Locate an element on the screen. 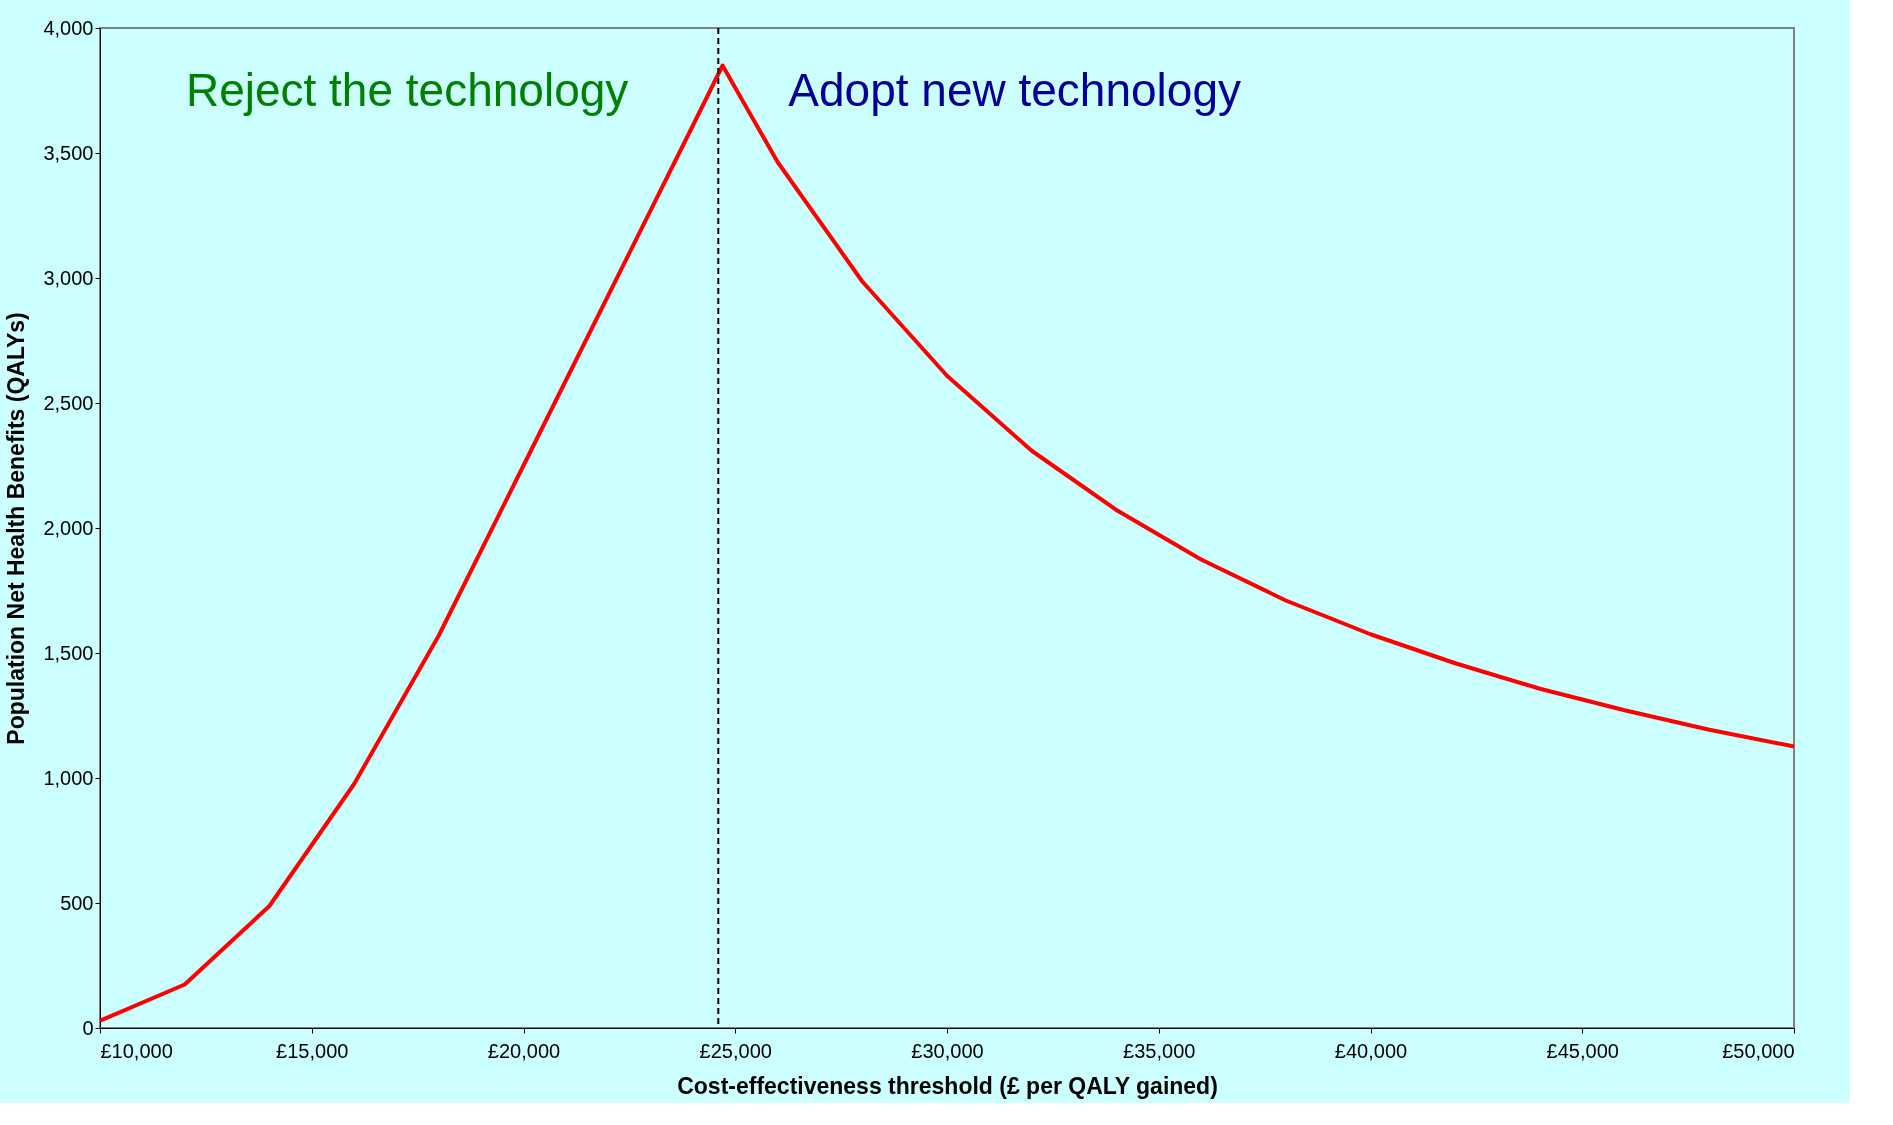 The height and width of the screenshot is (1125, 1893). x-tick-label: £20,000 is located at coordinates (524, 1050).